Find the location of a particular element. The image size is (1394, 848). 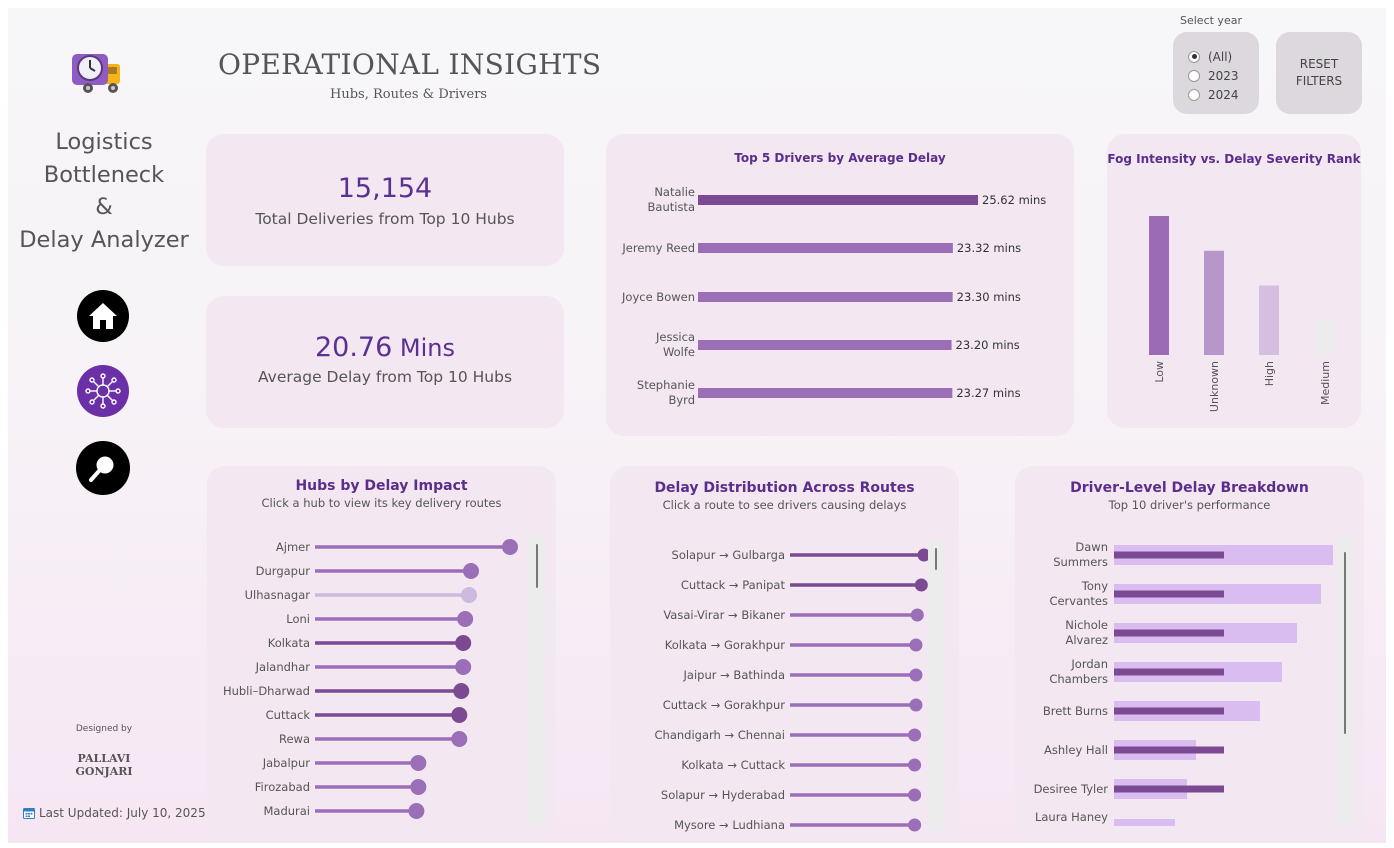

hub-label: Hubli–Dharwad is located at coordinates (258, 691).